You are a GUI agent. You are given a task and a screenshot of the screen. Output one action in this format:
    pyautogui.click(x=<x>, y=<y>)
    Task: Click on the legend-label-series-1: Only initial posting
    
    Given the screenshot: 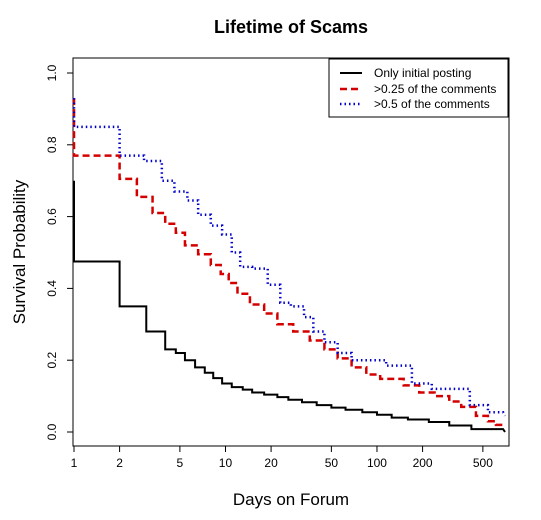 What is the action you would take?
    pyautogui.click(x=422, y=73)
    